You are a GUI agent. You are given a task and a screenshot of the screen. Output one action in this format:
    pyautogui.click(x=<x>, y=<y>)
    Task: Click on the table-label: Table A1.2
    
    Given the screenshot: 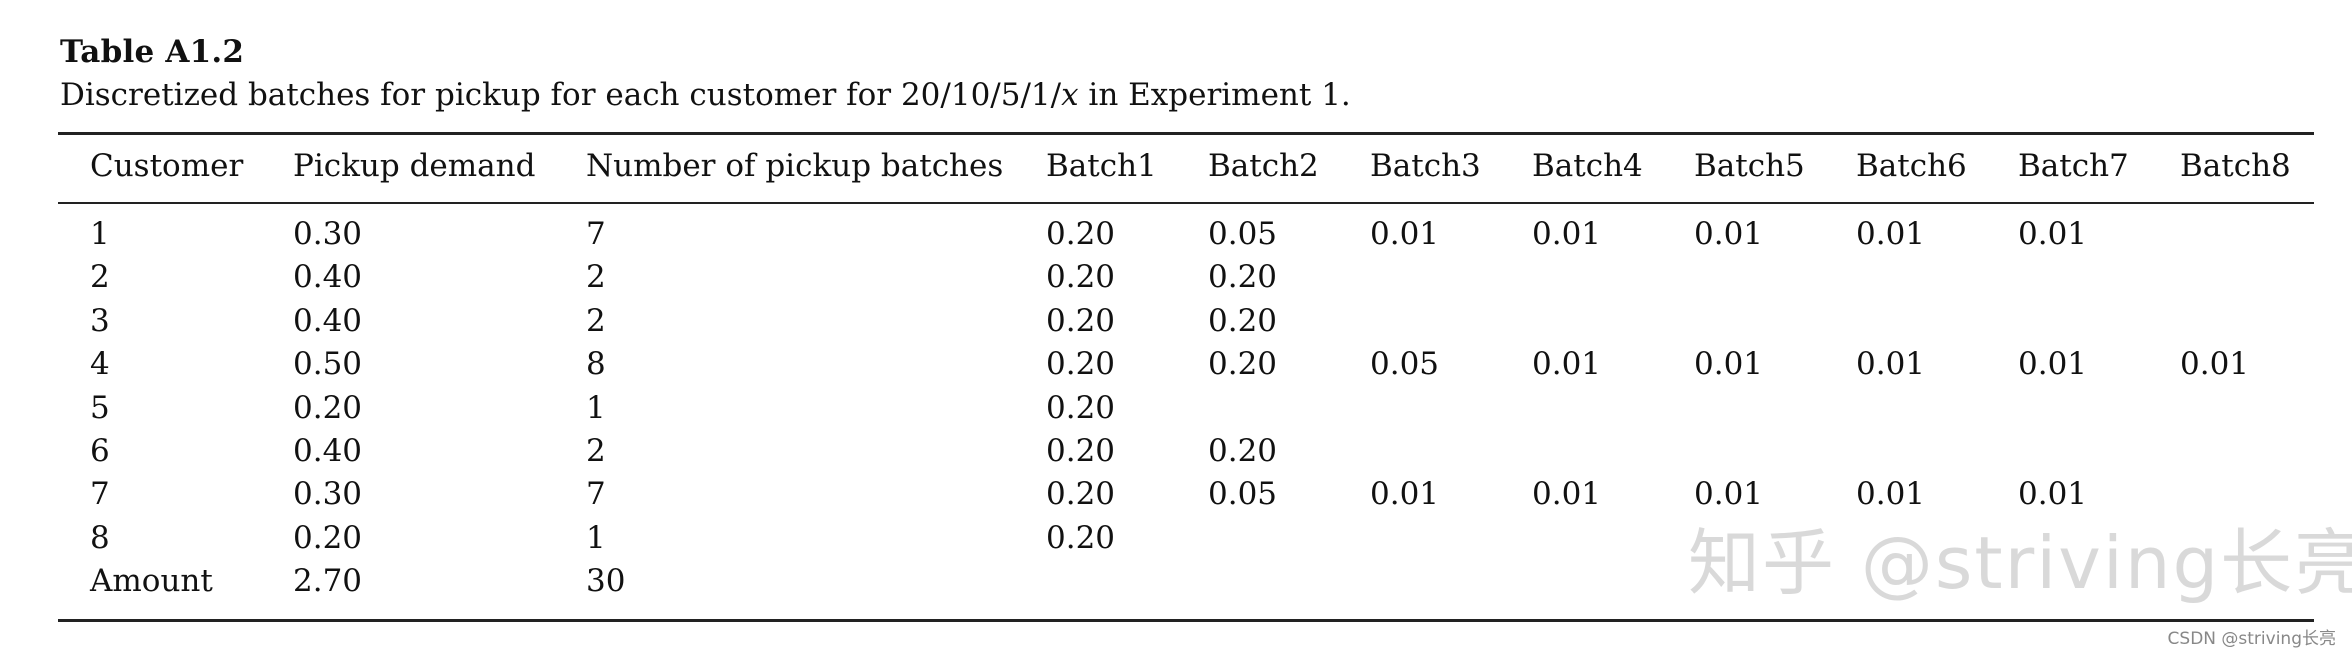 What is the action you would take?
    pyautogui.click(x=152, y=52)
    